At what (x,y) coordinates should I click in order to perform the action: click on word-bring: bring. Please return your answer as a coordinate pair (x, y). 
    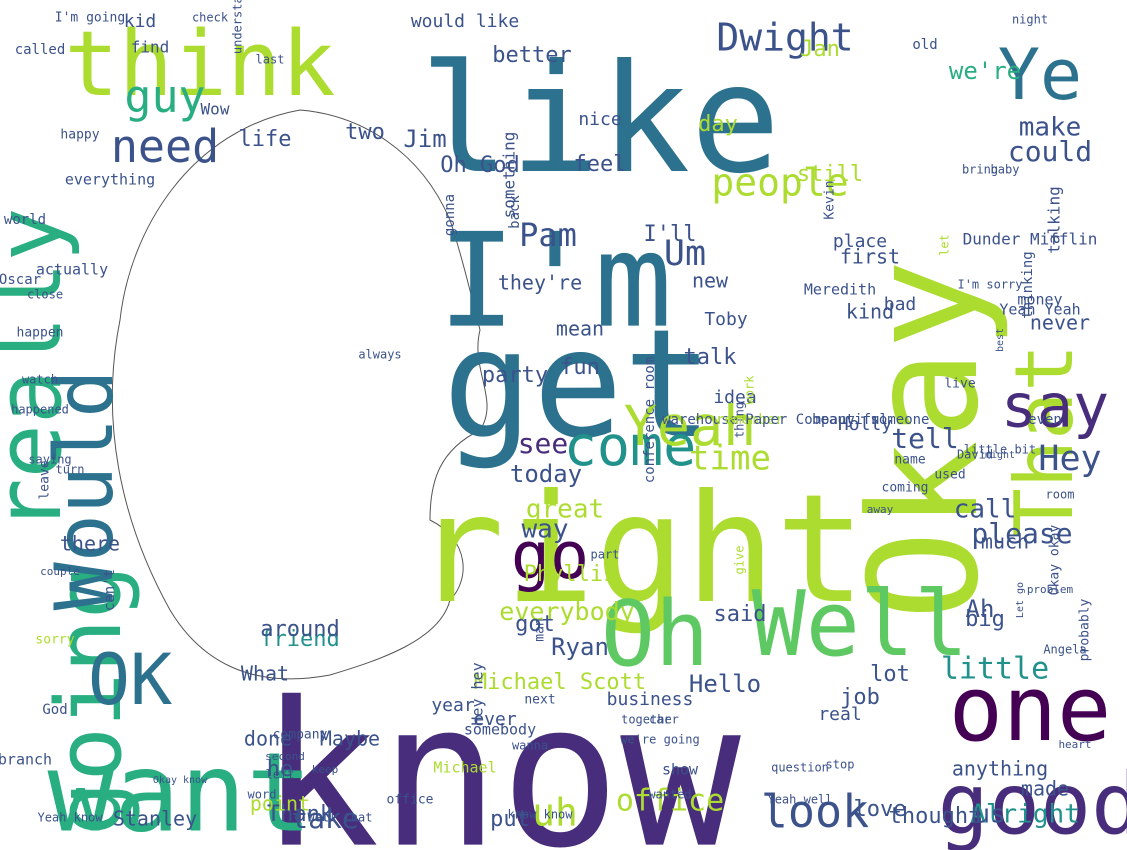
    Looking at the image, I should click on (980, 170).